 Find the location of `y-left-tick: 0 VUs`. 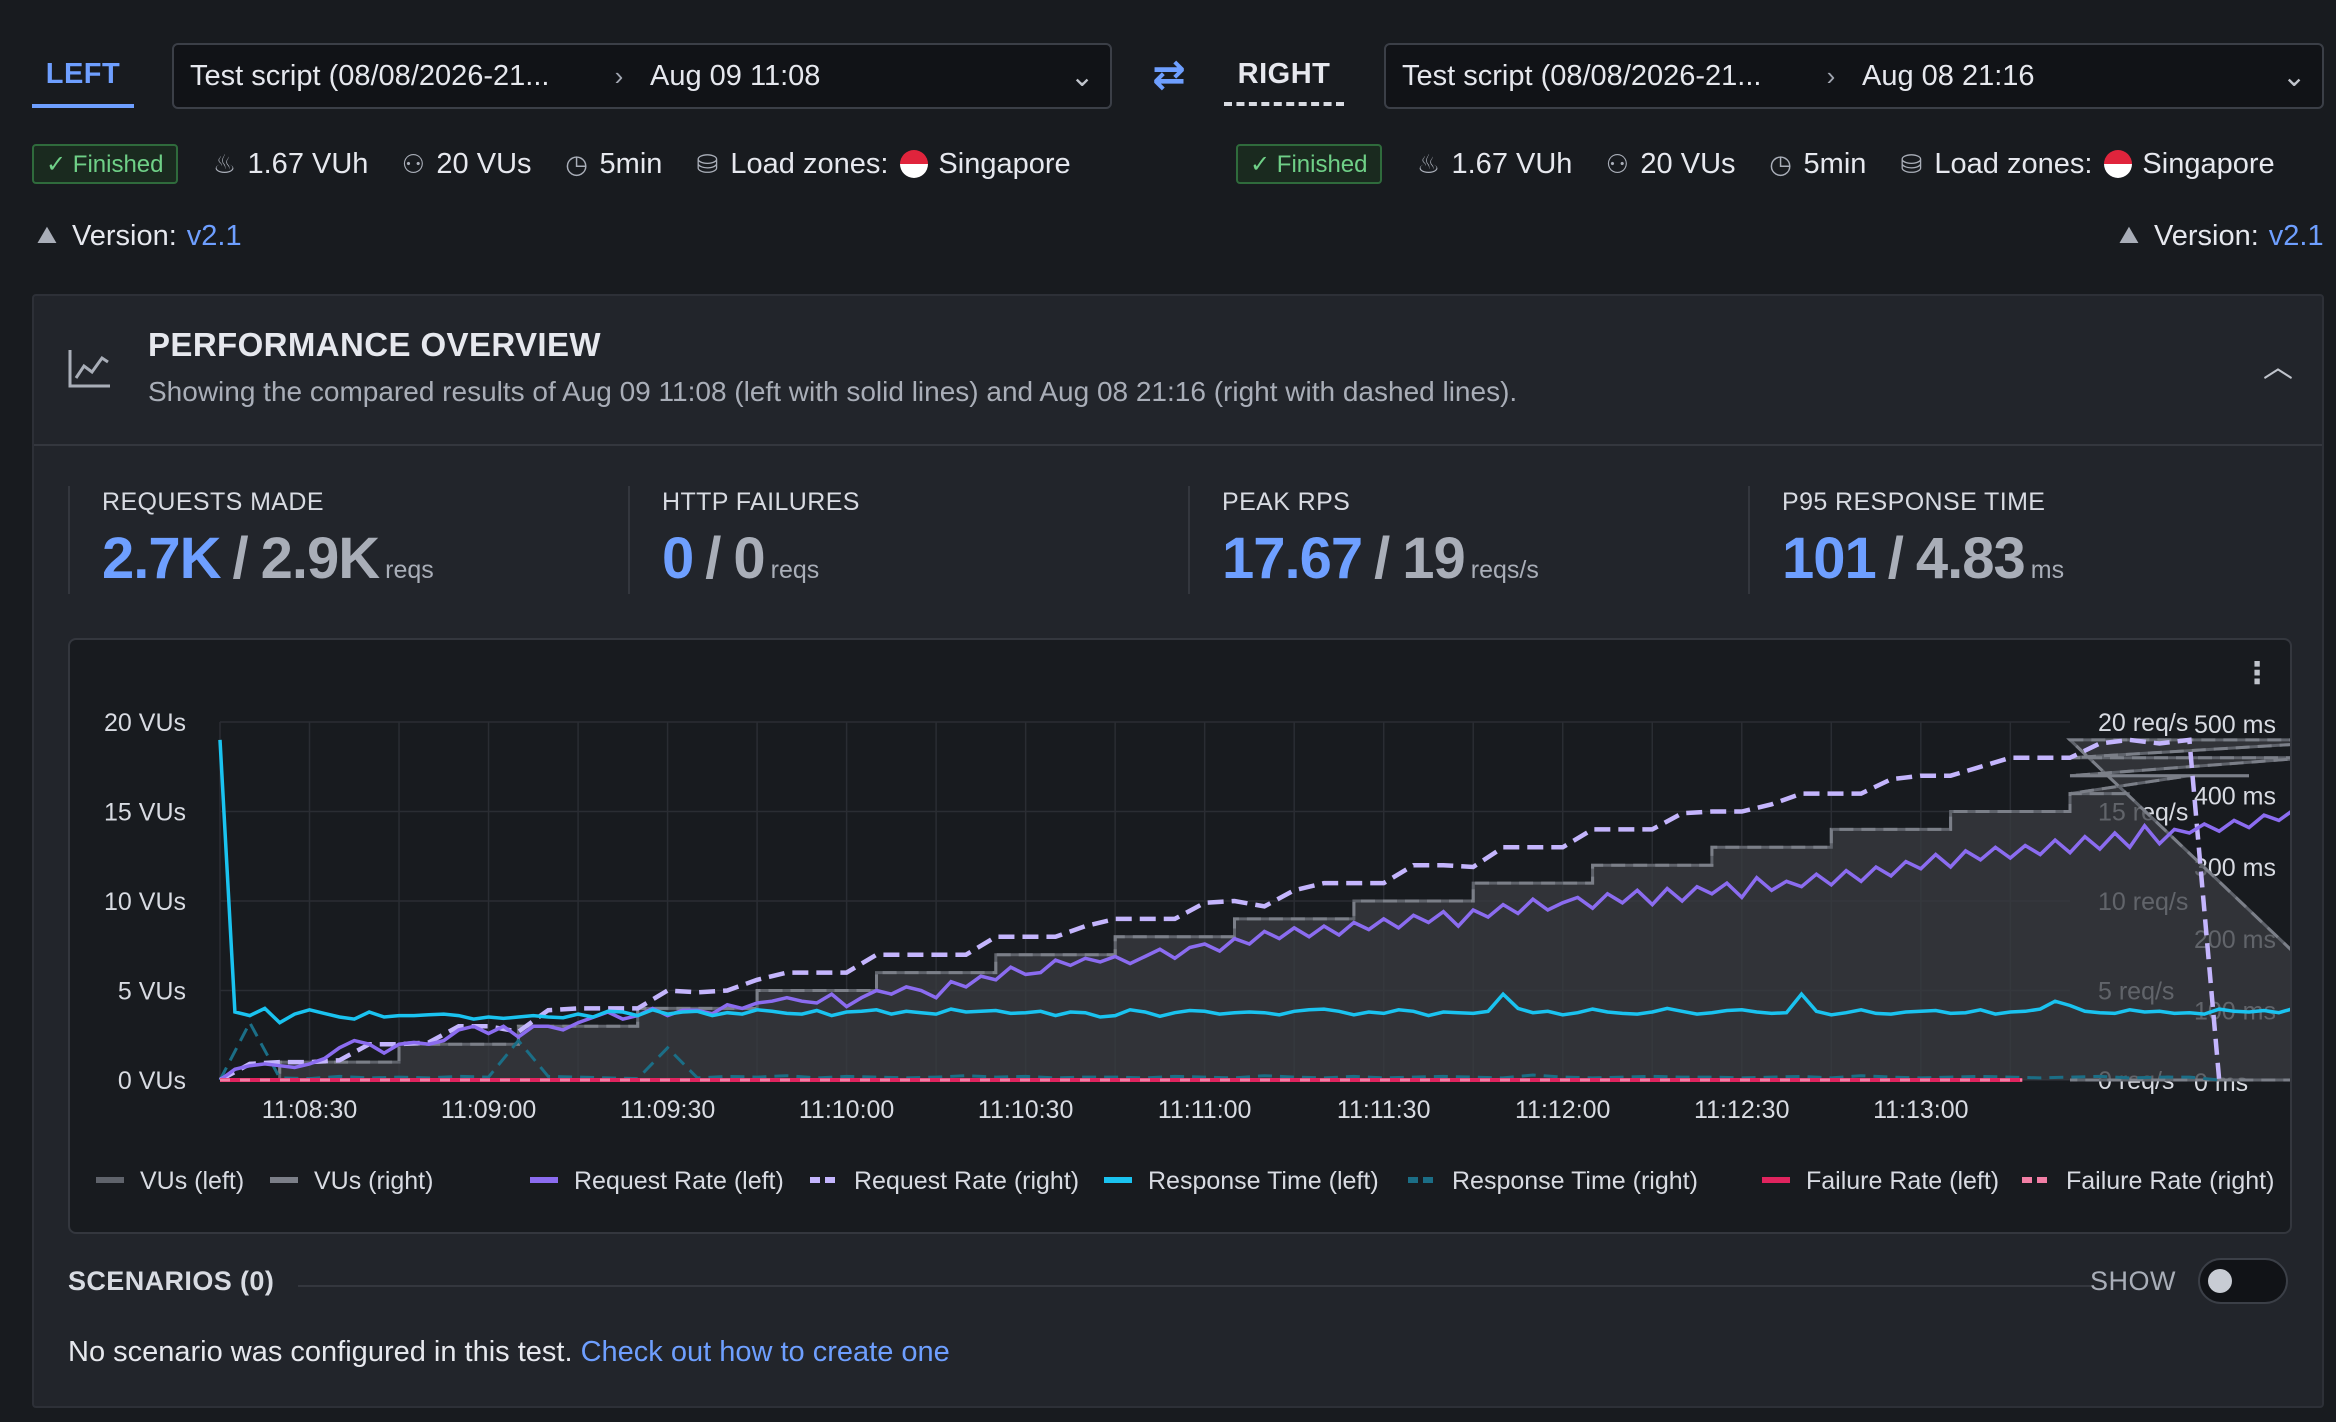

y-left-tick: 0 VUs is located at coordinates (152, 1081).